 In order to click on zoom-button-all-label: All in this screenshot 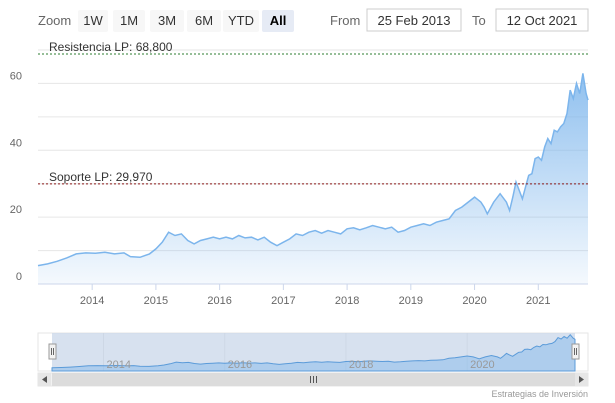, I will do `click(278, 20)`.